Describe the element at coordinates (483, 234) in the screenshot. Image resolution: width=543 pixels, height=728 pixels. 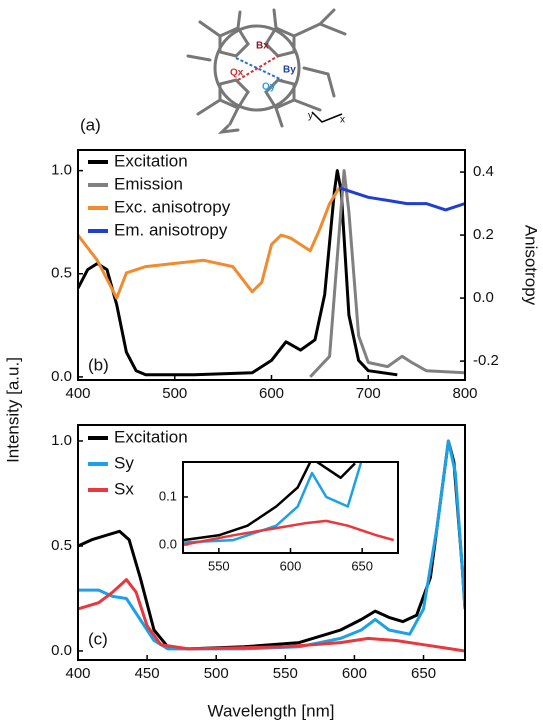
I see `y2-tick-label: 0.2` at that location.